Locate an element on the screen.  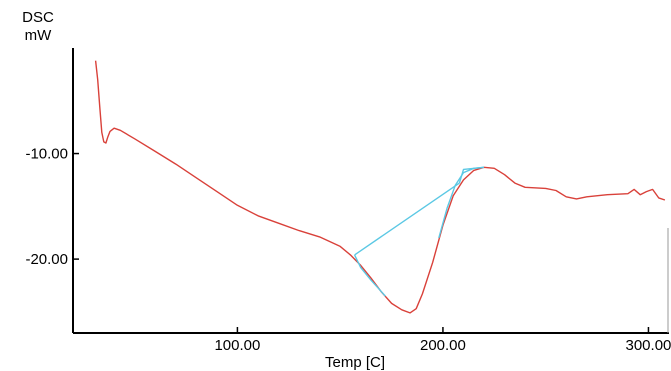
y-tick-label: -10.00 is located at coordinates (46, 154).